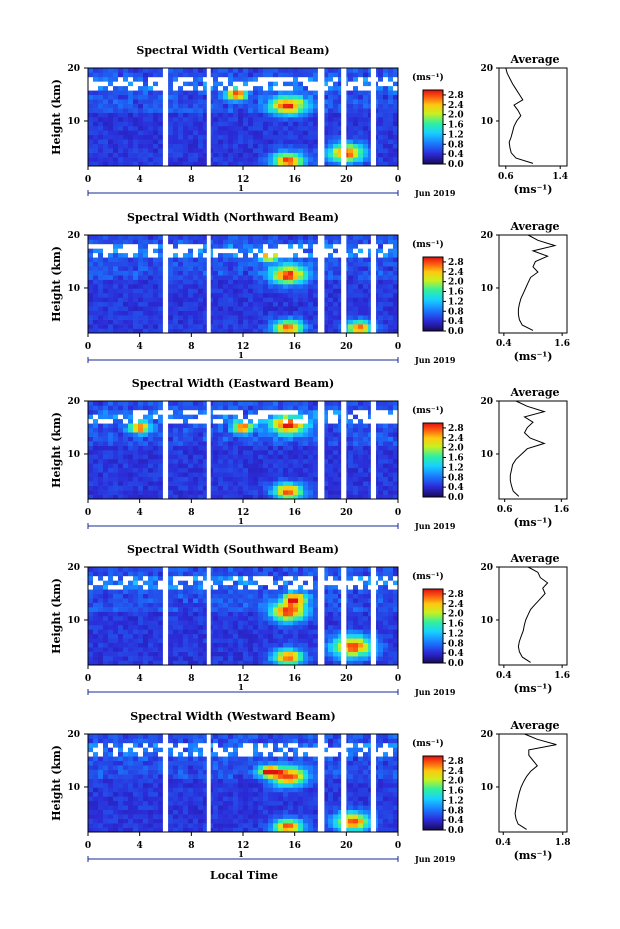 This screenshot has width=620, height=929. Describe the element at coordinates (560, 177) in the screenshot. I see `profile-x-tick-label: 1.4` at that location.